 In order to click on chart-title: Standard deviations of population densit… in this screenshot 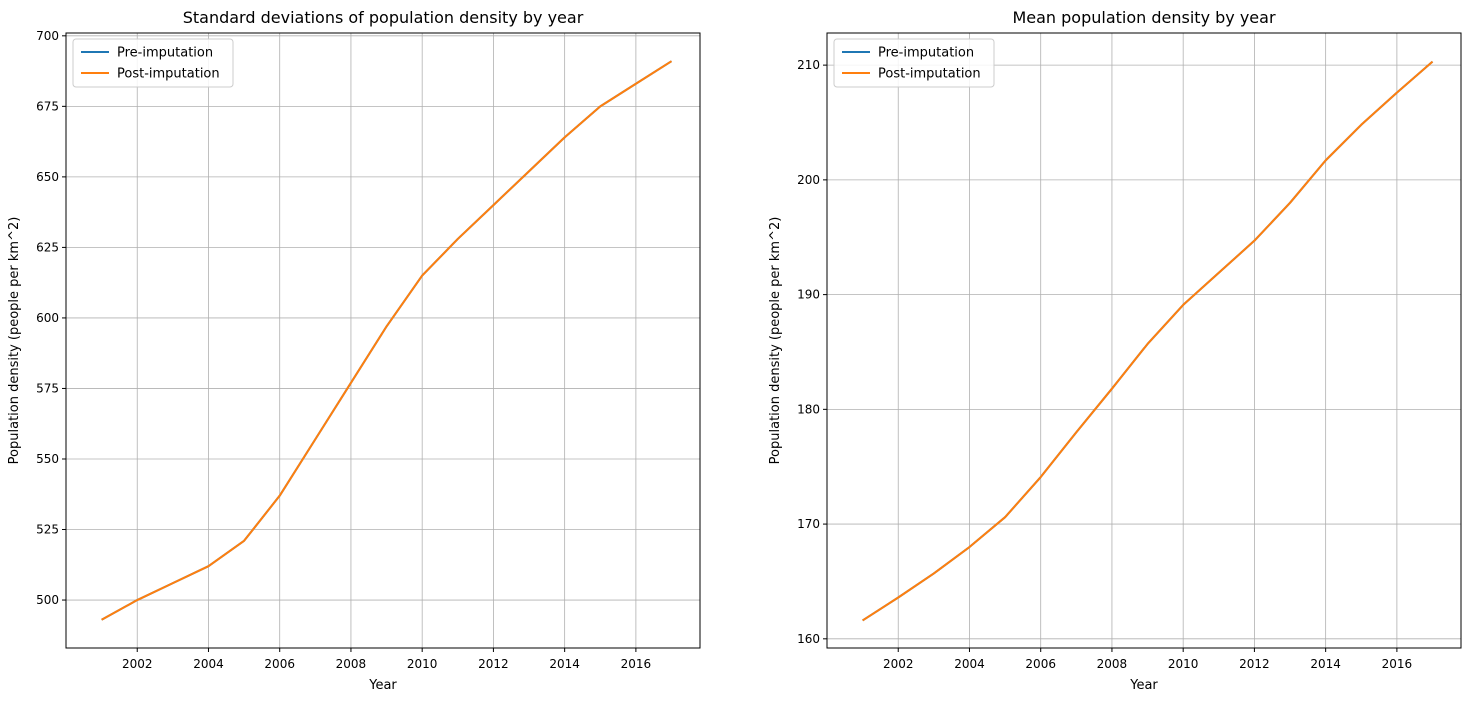, I will do `click(383, 17)`.